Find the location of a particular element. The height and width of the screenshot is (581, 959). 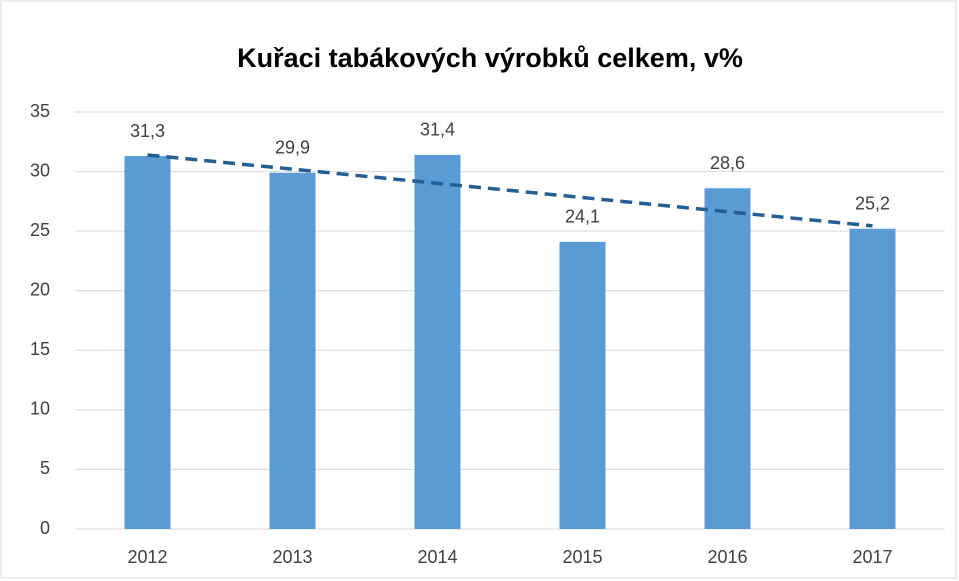

y-tick-label: 10 is located at coordinates (40, 409).